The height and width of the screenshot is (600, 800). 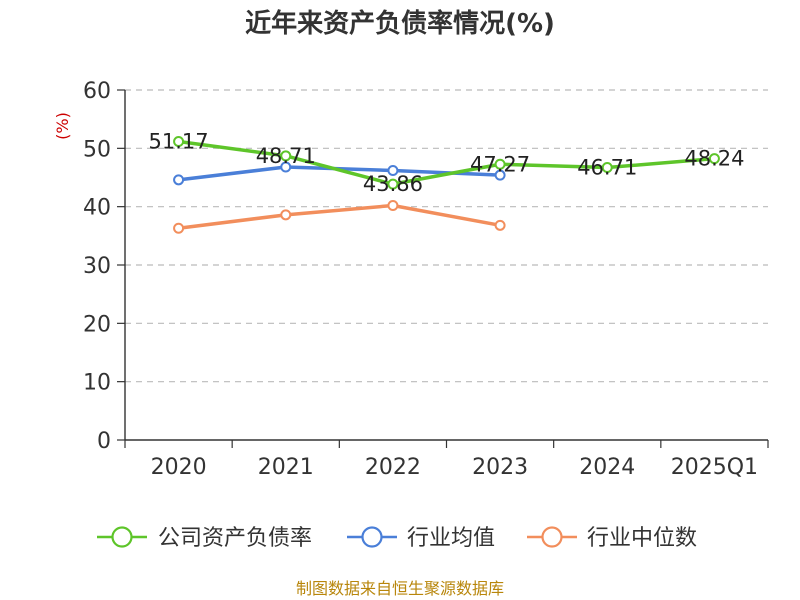 I want to click on data-label-2021: 48.71, so click(x=286, y=156).